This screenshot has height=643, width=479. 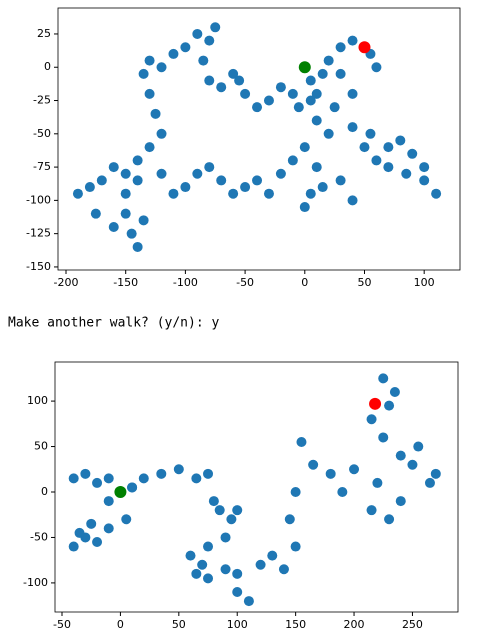 What do you see at coordinates (42, 166) in the screenshot?
I see `y-tick-label: -75` at bounding box center [42, 166].